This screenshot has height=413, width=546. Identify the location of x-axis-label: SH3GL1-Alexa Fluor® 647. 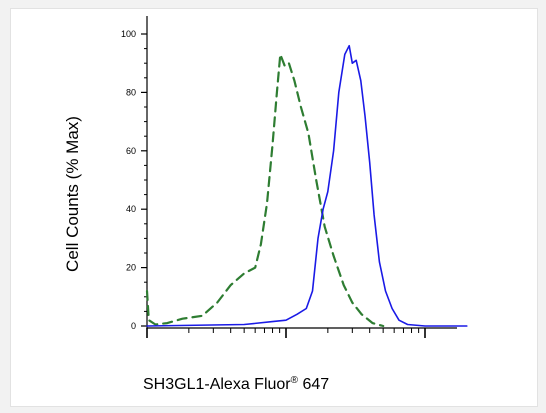
(236, 384).